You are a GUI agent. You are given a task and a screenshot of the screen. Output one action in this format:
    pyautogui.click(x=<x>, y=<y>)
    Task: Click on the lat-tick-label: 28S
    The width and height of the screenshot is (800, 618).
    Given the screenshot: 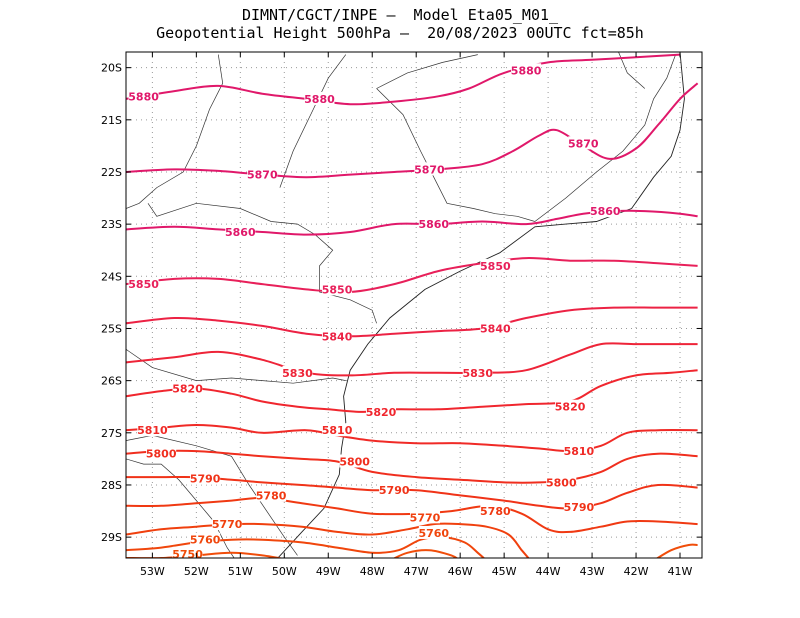 What is the action you would take?
    pyautogui.click(x=111, y=485)
    